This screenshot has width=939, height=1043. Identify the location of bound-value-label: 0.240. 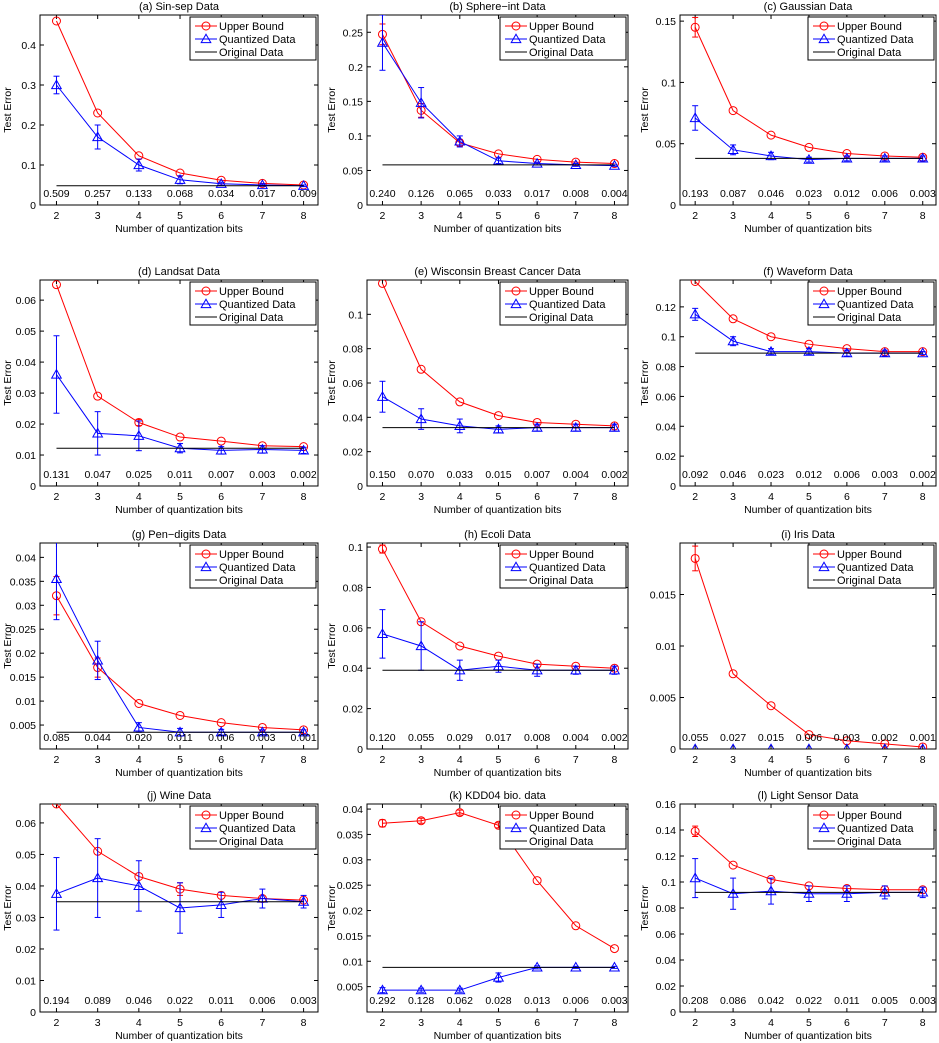
(382, 194).